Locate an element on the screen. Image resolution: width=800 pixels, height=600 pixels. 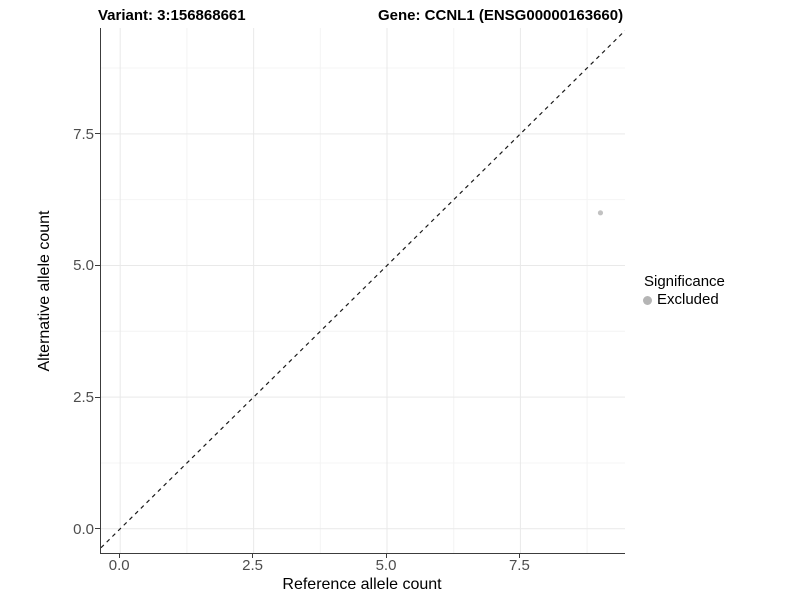
x-axis-tick-label: 5.0 is located at coordinates (386, 565).